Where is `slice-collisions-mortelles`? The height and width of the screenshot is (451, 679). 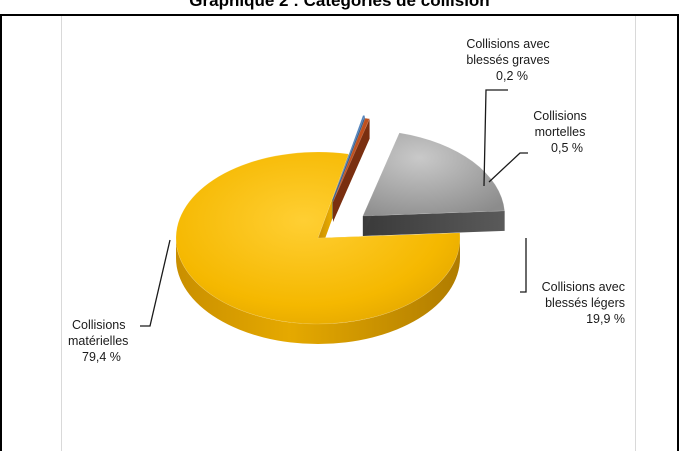 slice-collisions-mortelles is located at coordinates (351, 169).